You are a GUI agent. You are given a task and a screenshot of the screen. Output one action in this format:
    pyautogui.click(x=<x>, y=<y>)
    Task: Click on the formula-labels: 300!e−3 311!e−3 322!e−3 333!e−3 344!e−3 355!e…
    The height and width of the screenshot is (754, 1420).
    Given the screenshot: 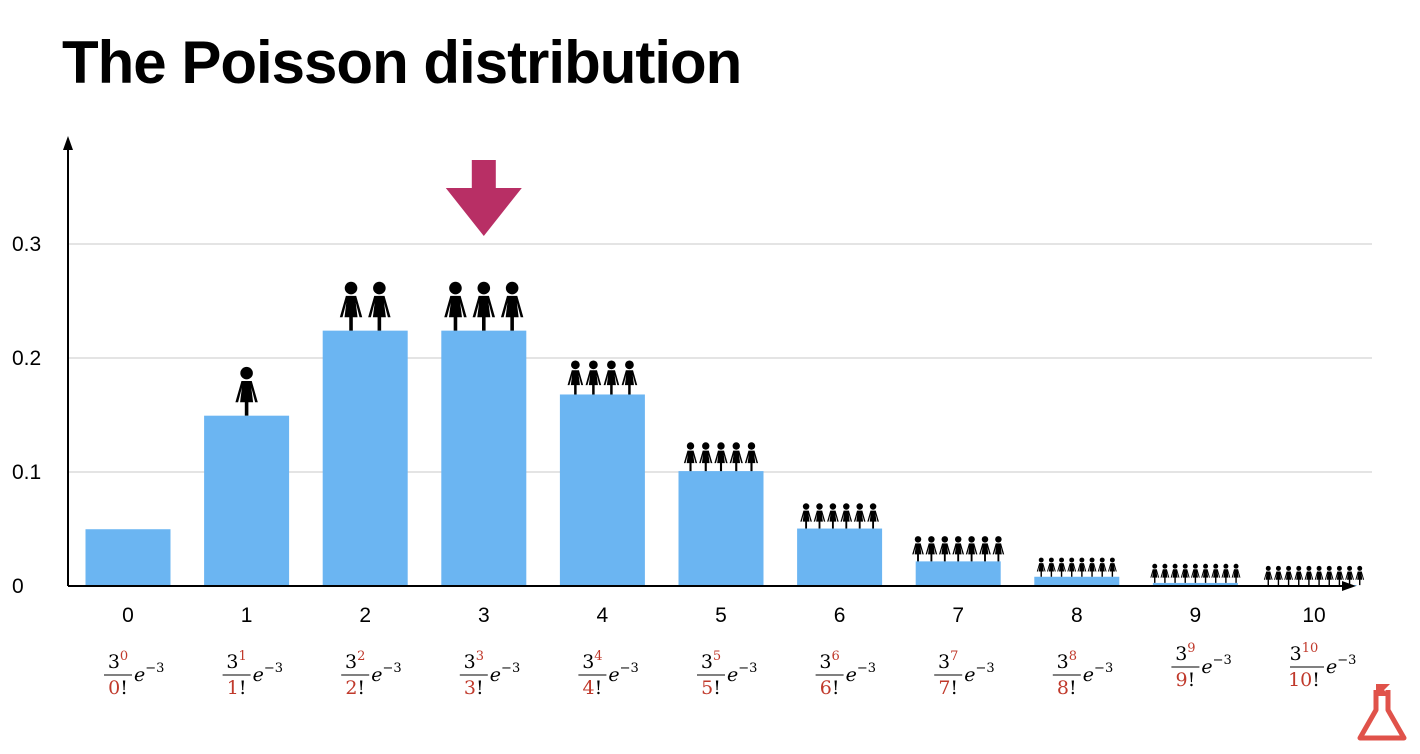 What is the action you would take?
    pyautogui.click(x=730, y=670)
    